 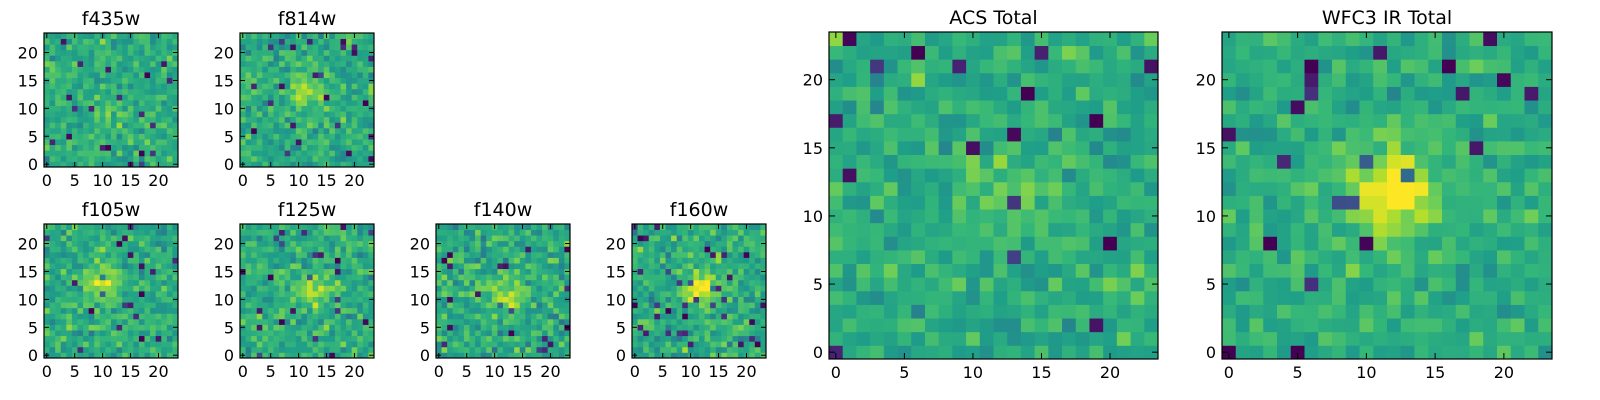 I want to click on y-tick-label: 20, so click(x=28, y=244).